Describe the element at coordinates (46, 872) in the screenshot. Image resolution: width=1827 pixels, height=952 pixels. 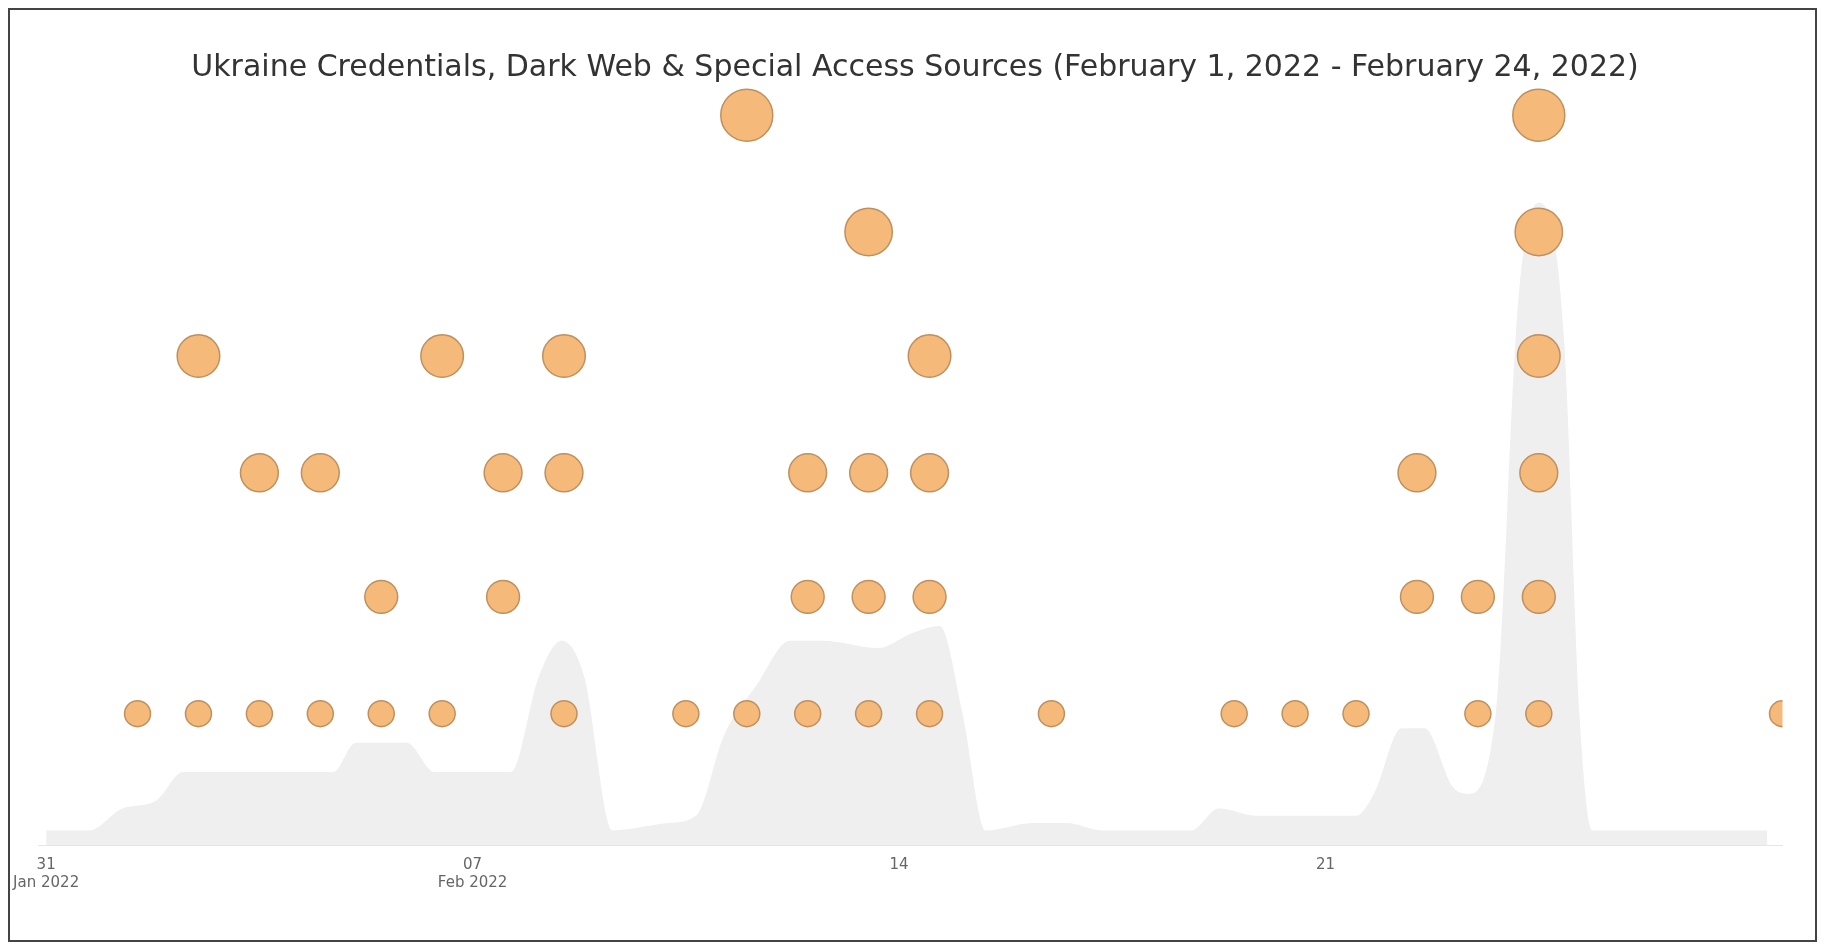
I see `x-tick-label: 31 Jan 2022` at that location.